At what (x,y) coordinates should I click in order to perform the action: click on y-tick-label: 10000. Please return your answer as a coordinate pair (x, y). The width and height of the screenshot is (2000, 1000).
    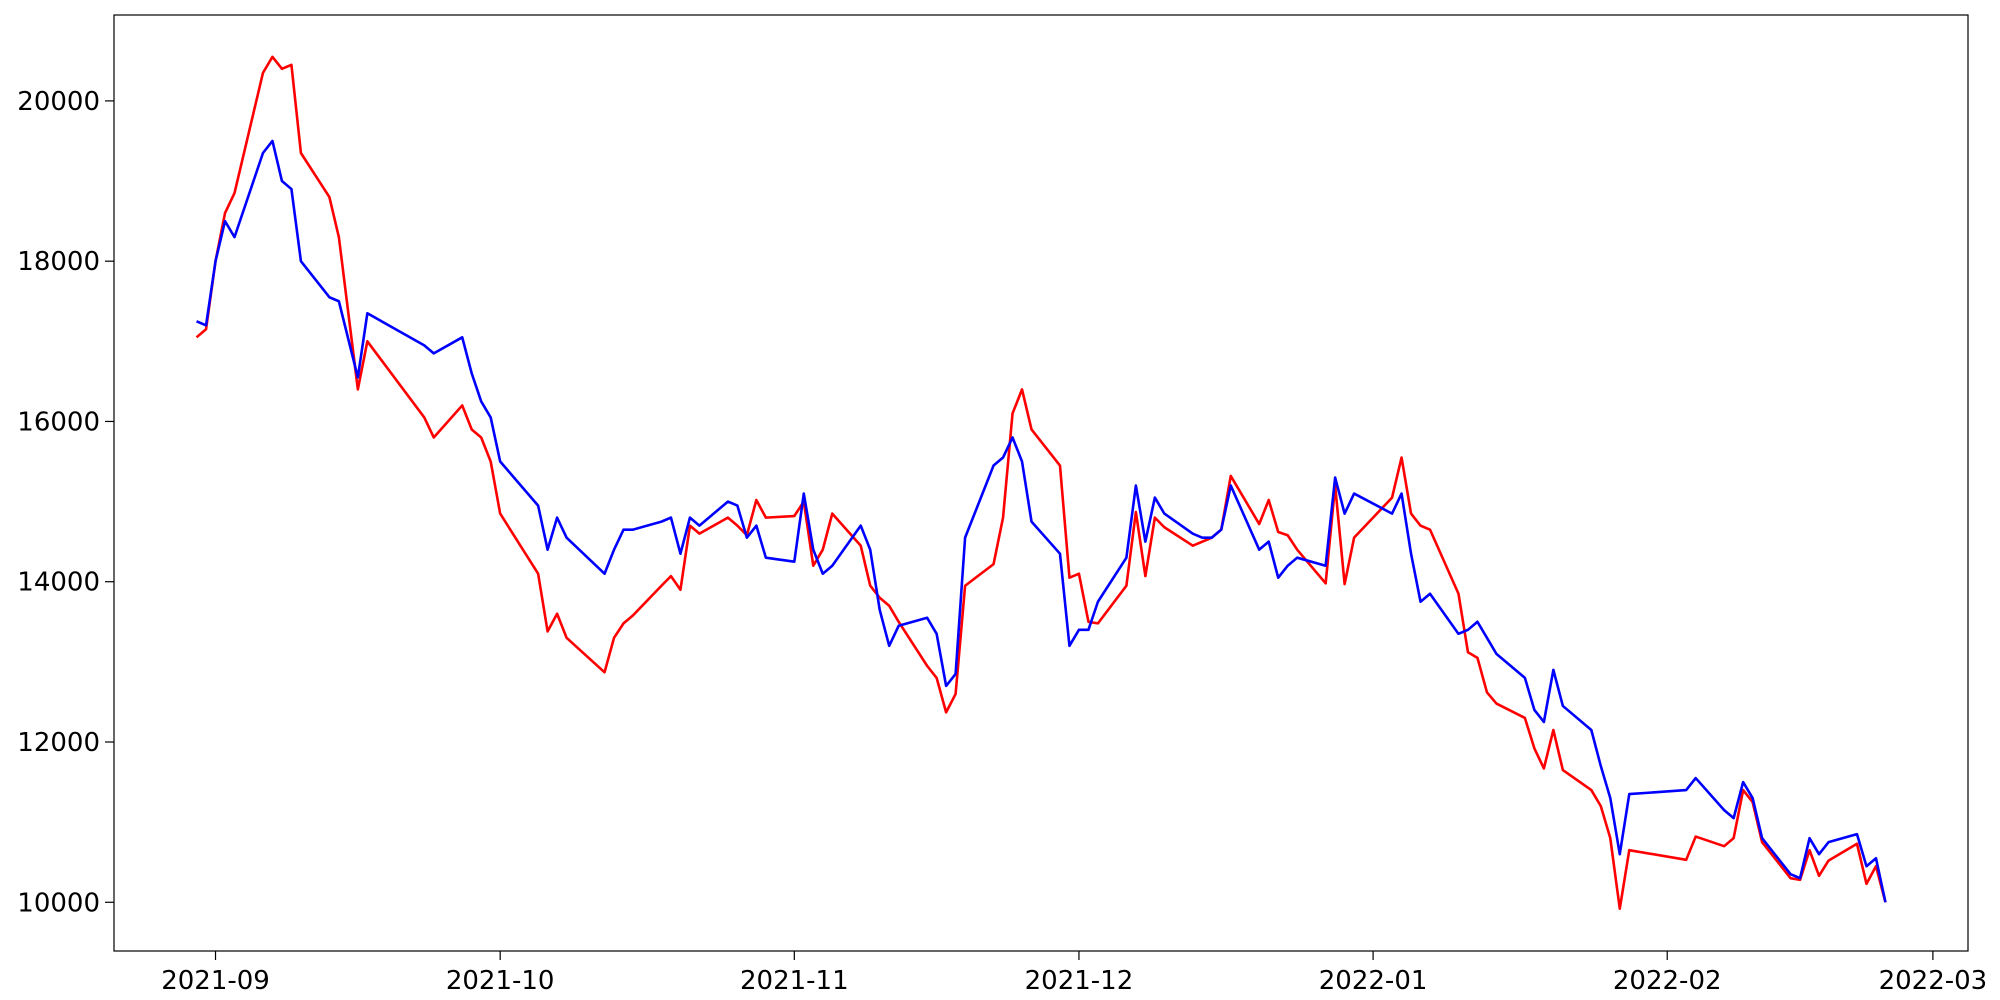
    Looking at the image, I should click on (58, 903).